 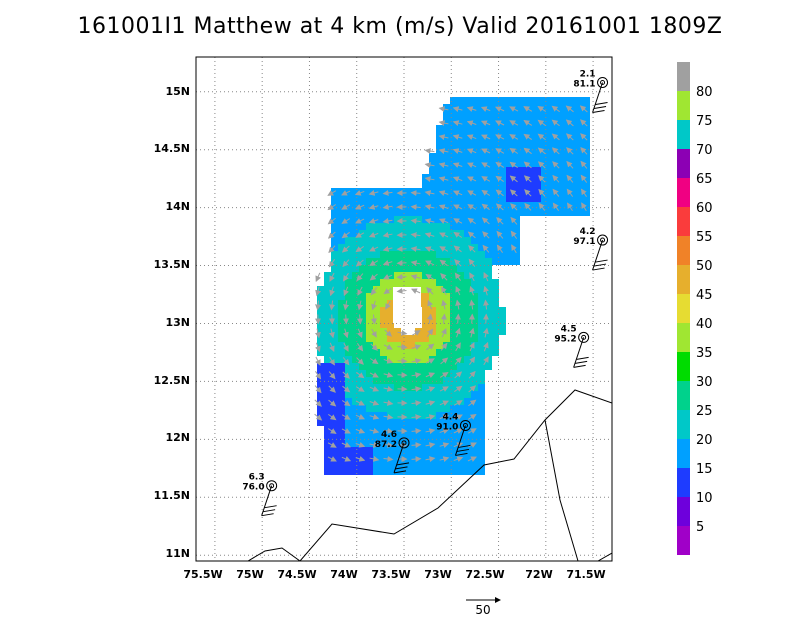 What do you see at coordinates (572, 346) in the screenshot?
I see `station-marker: 4.595.2` at bounding box center [572, 346].